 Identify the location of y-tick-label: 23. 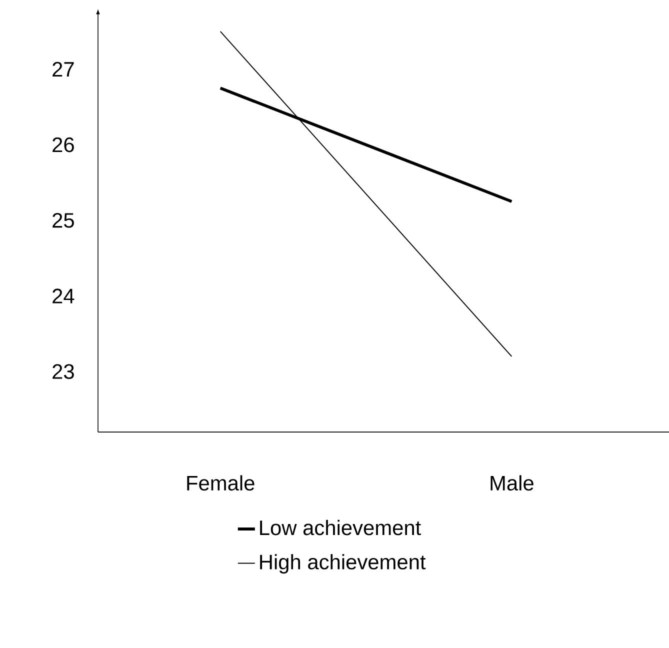
(63, 371).